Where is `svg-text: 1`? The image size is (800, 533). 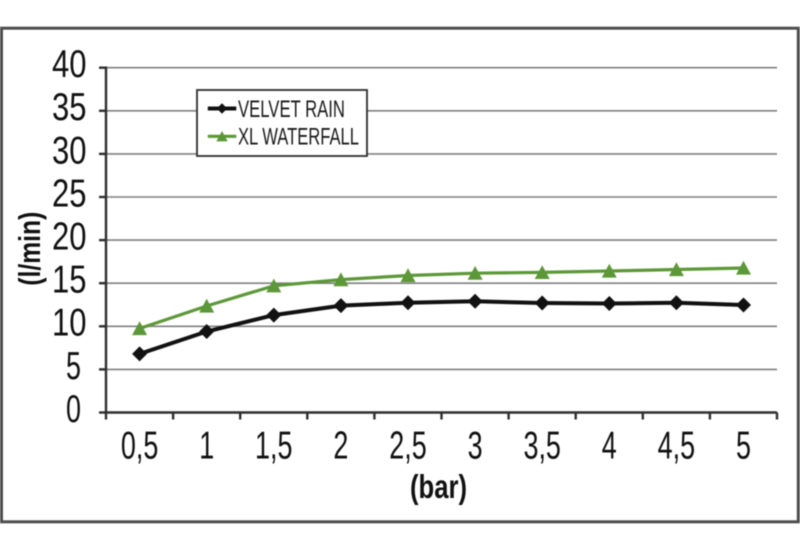 svg-text: 1 is located at coordinates (206, 445).